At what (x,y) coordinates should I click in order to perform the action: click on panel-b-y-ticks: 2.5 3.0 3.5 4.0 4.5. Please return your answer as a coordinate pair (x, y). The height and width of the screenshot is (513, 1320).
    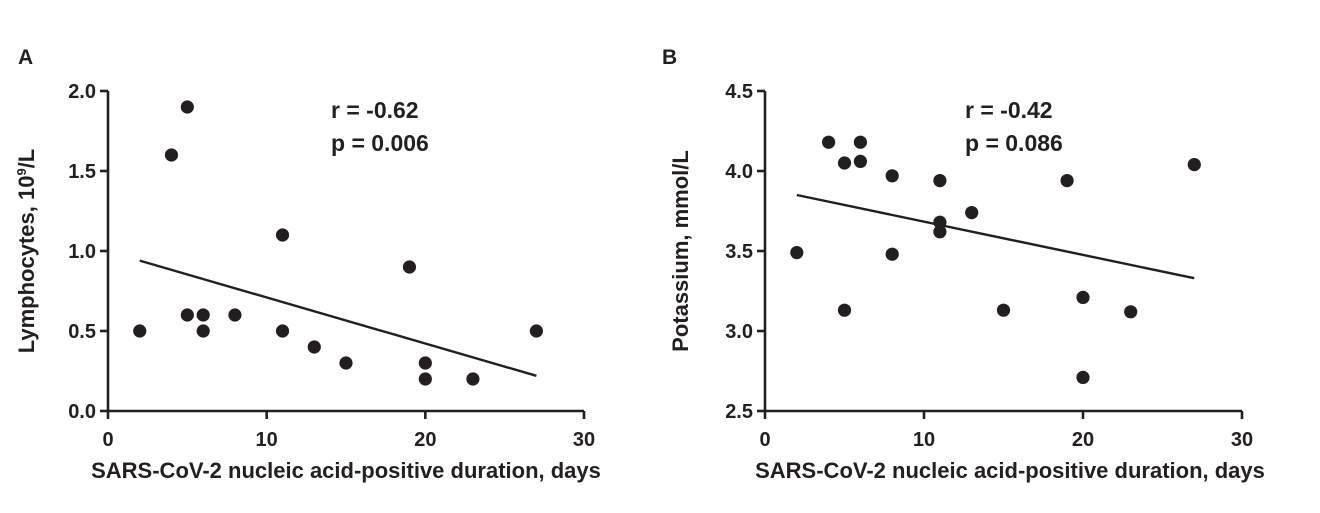
    Looking at the image, I should click on (745, 252).